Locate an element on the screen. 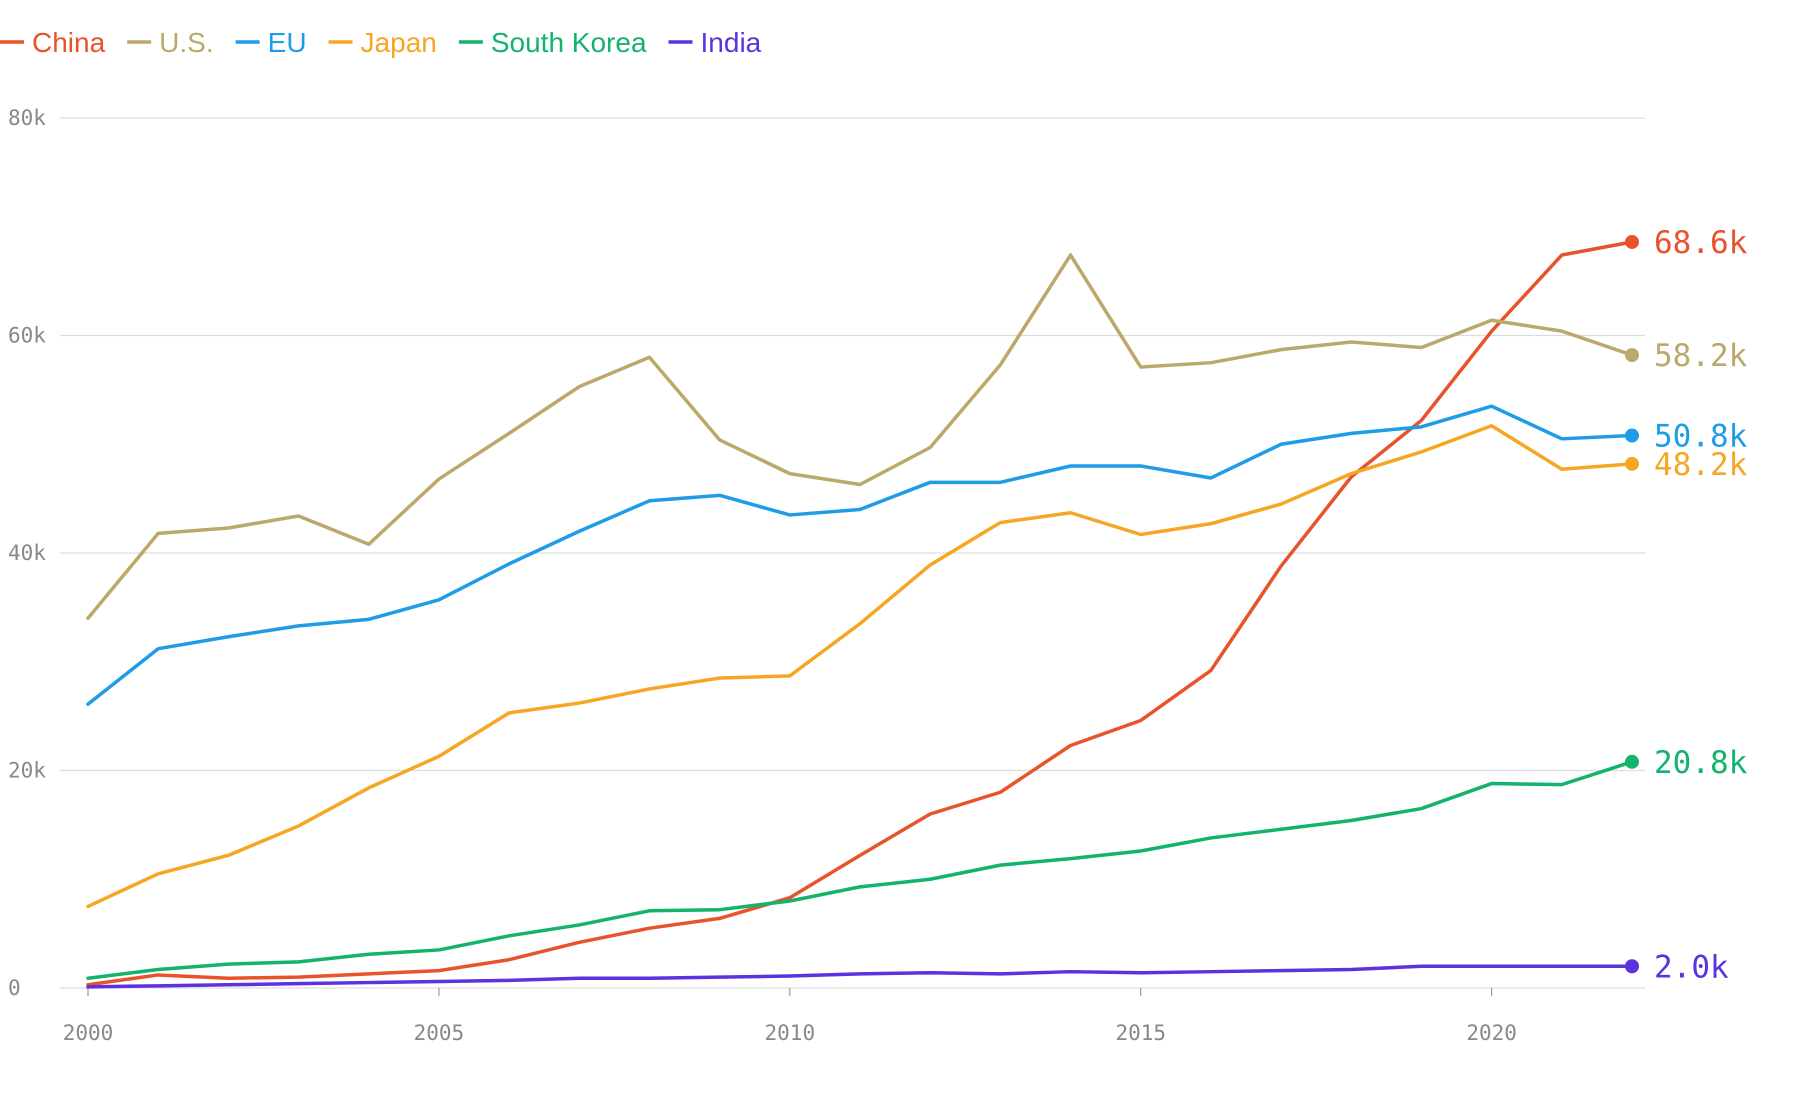  legend-label: EU is located at coordinates (287, 42).